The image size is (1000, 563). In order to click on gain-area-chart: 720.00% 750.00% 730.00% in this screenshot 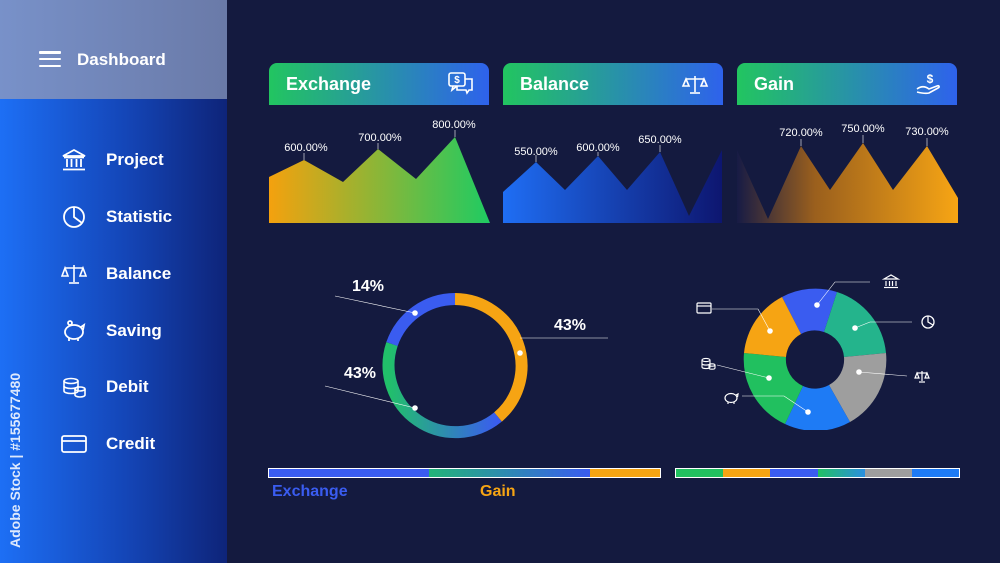, I will do `click(847, 173)`.